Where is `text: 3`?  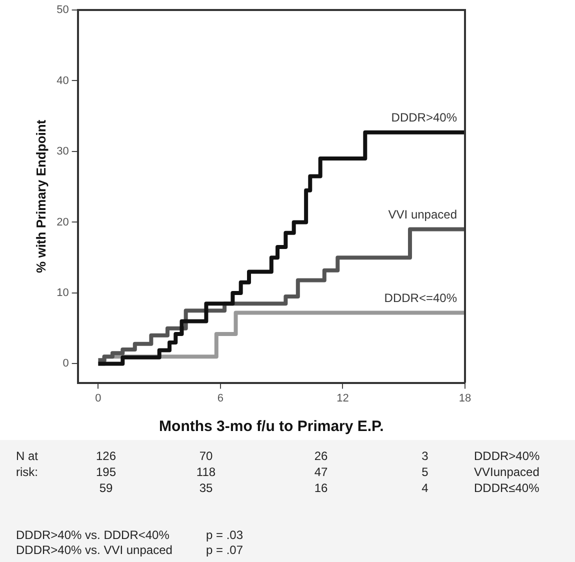 text: 3 is located at coordinates (425, 456).